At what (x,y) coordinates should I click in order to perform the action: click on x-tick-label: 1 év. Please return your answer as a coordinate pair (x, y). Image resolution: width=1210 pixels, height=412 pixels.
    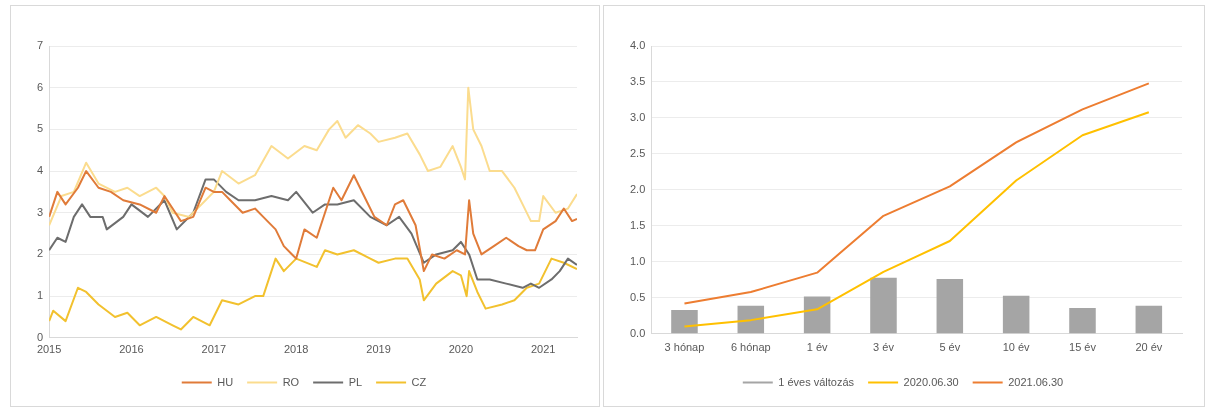
    Looking at the image, I should click on (817, 347).